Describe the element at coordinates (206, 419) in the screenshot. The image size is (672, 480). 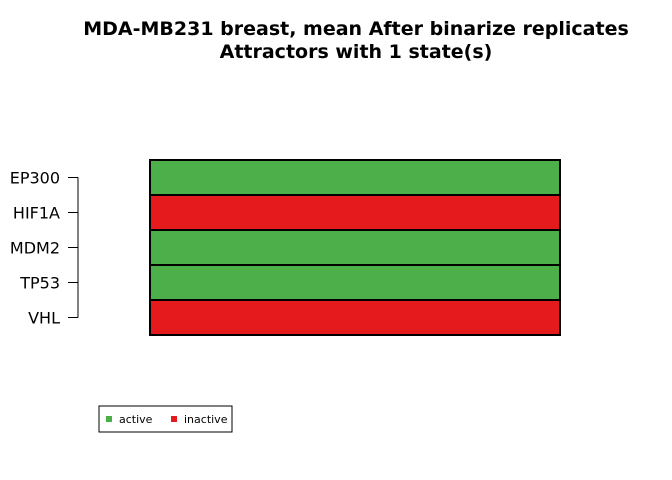
I see `legend-label-inactive: inactive` at that location.